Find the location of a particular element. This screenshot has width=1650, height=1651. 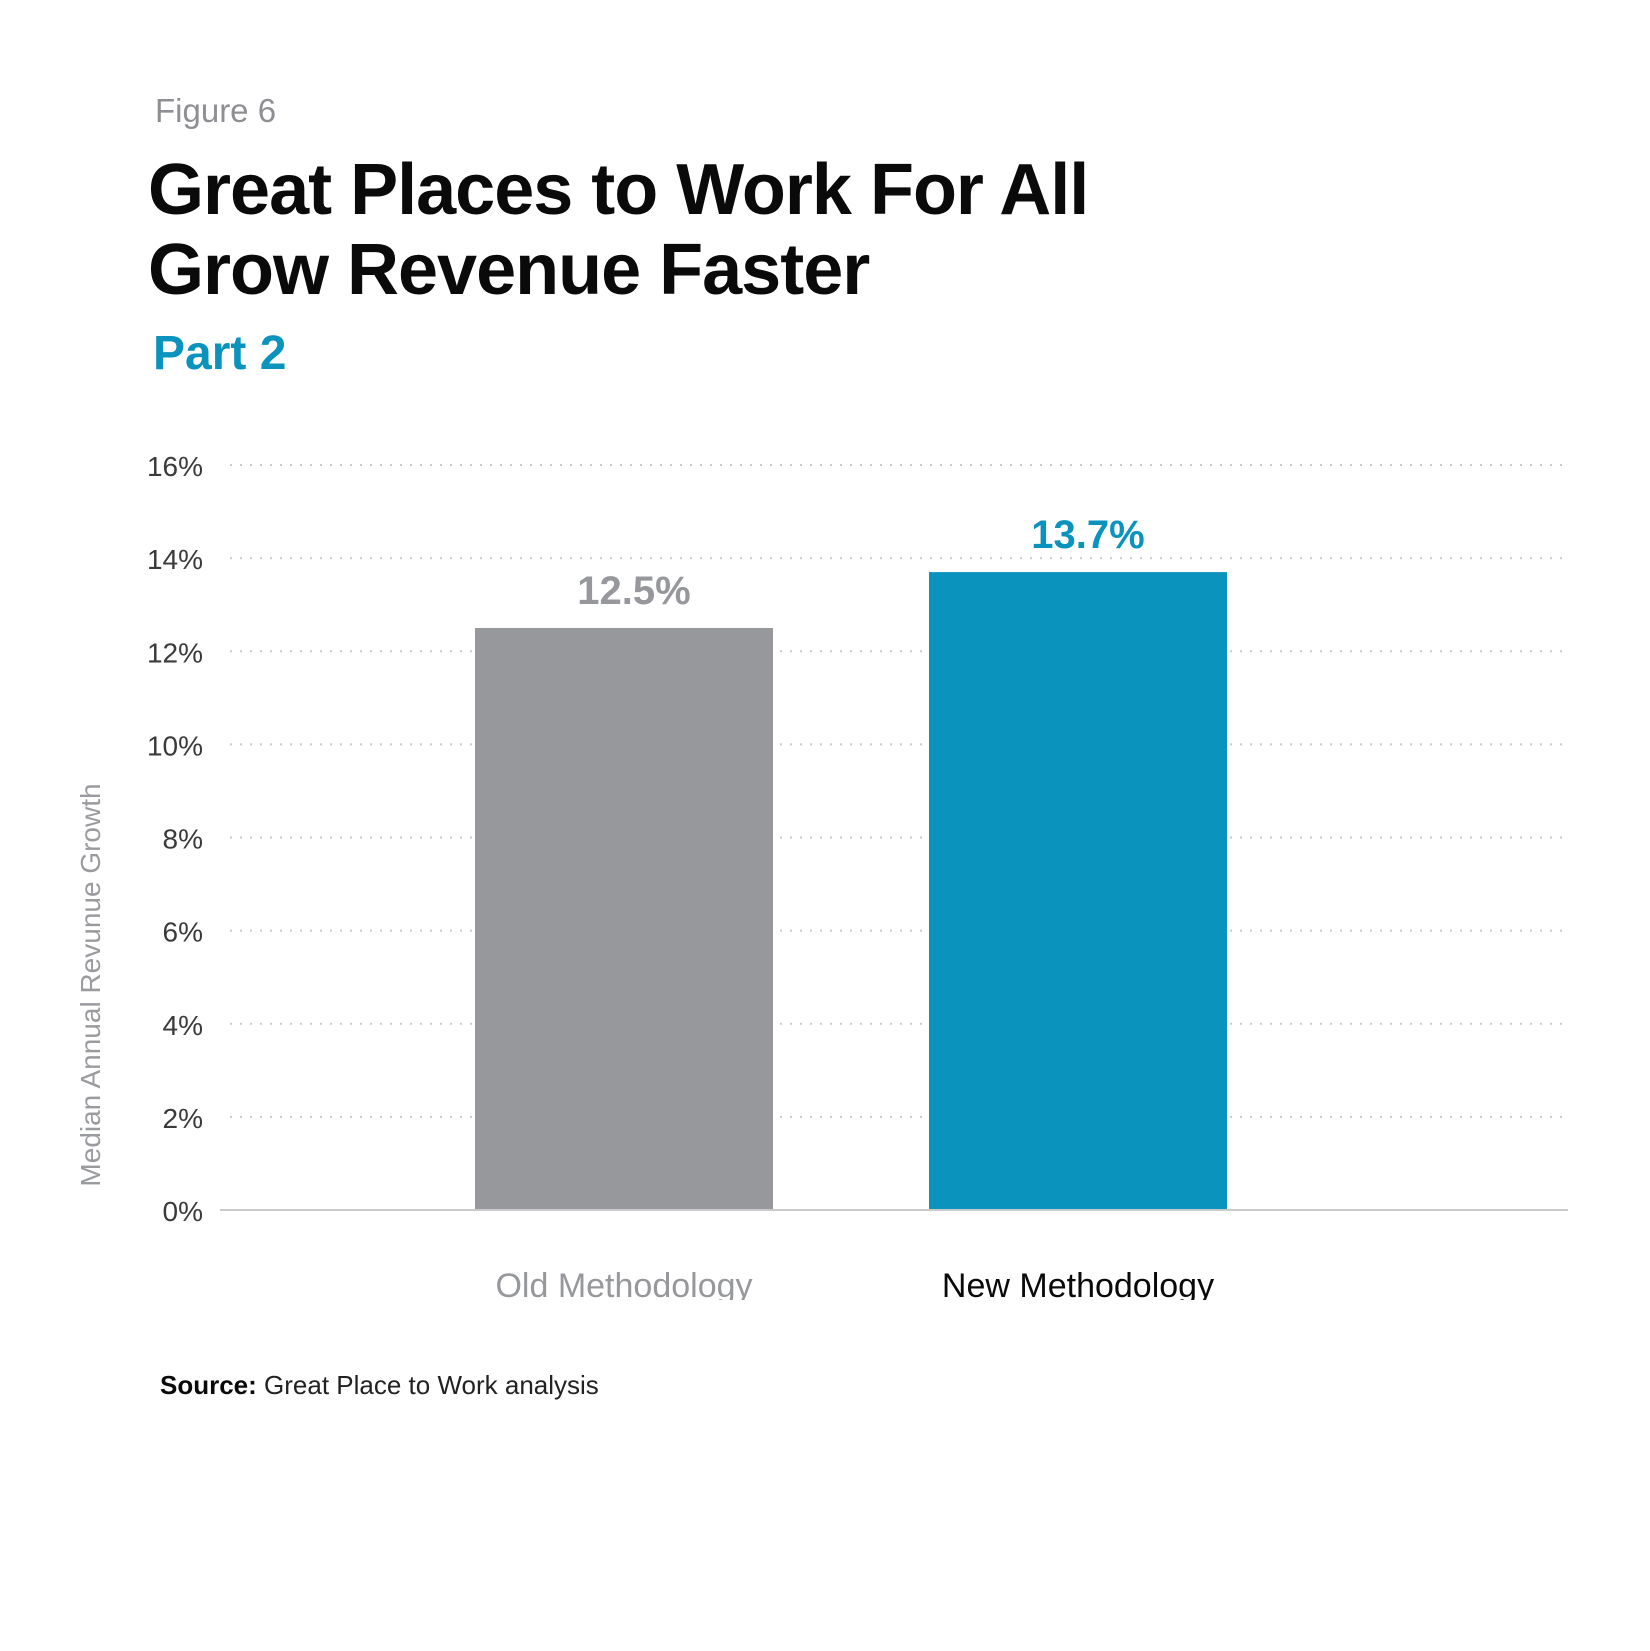

source-label: Source: is located at coordinates (208, 1385).